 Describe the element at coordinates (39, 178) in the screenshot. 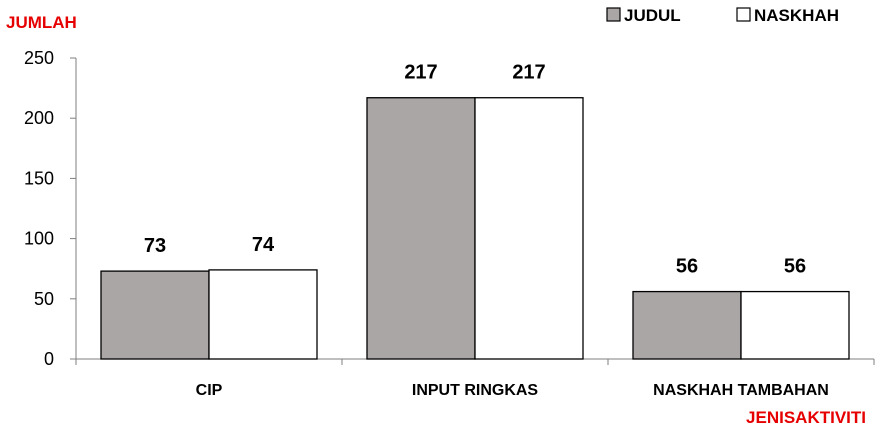

I see `y-tick-label: 150` at that location.